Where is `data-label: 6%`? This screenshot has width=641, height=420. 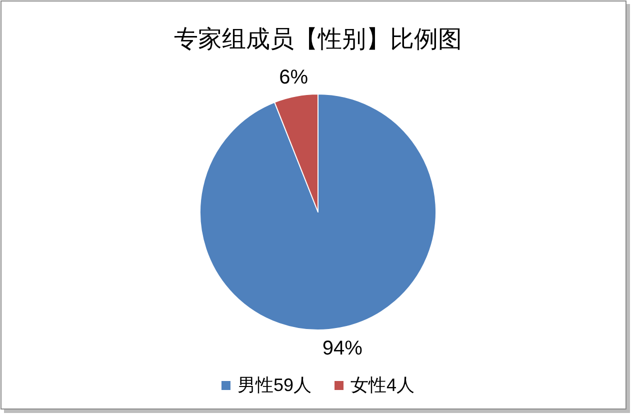
data-label: 6% is located at coordinates (293, 77).